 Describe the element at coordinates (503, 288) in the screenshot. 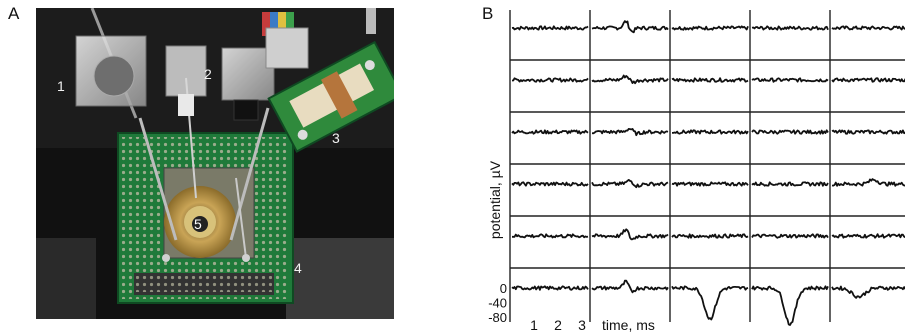

I see `y-tick-label: 0` at that location.